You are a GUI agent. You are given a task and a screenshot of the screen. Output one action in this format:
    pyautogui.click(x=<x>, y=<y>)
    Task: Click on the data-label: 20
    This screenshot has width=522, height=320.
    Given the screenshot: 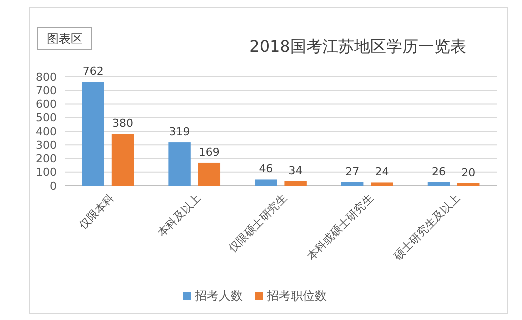 What is the action you would take?
    pyautogui.click(x=469, y=173)
    